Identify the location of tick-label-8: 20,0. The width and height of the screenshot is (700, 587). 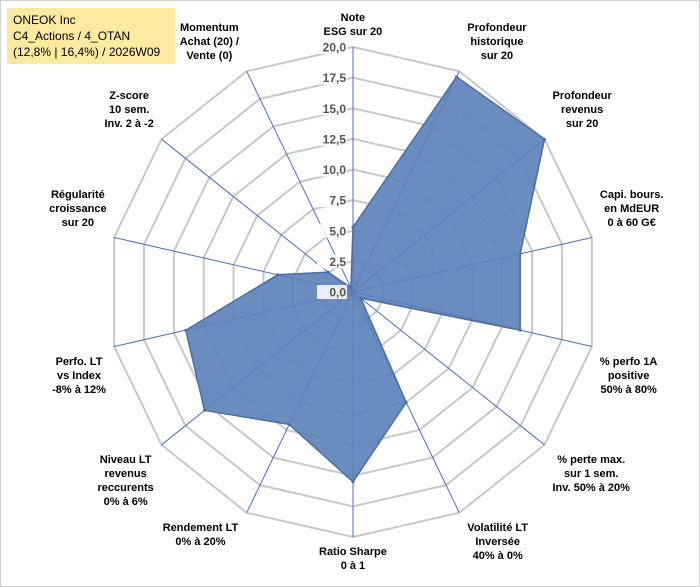
(335, 48).